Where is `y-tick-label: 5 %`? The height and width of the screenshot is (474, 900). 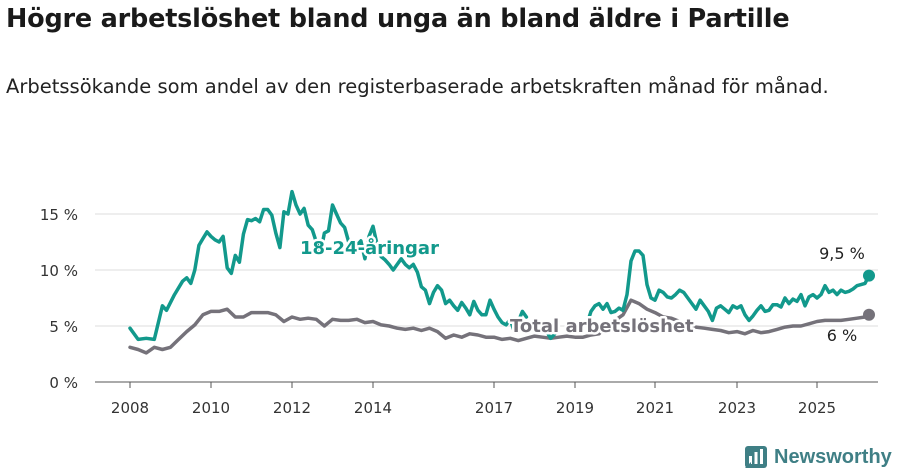
y-tick-label: 5 % is located at coordinates (63, 327).